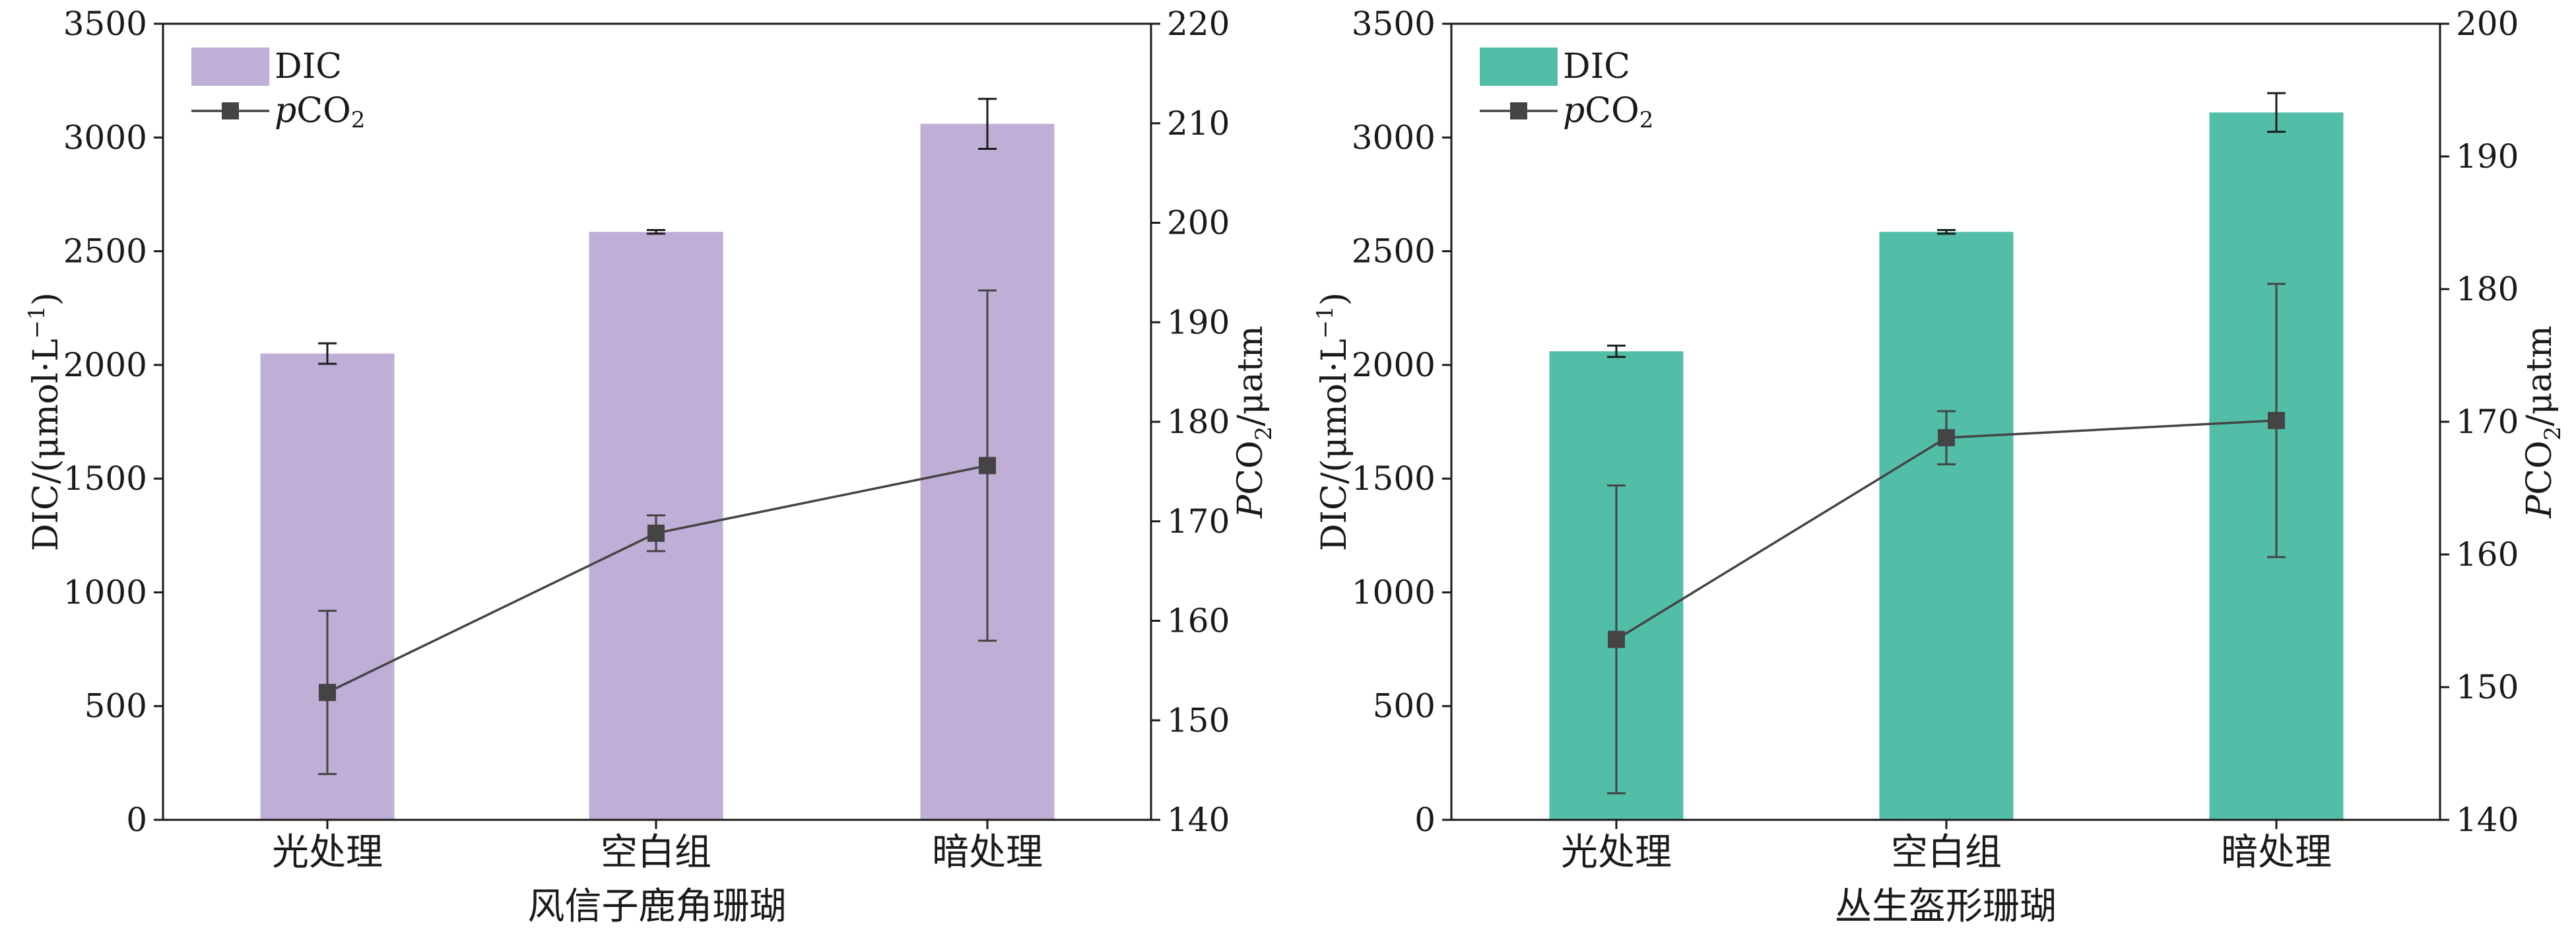 The width and height of the screenshot is (2576, 936). I want to click on x-axis-title: 丛生盔形珊瑚, so click(1946, 906).